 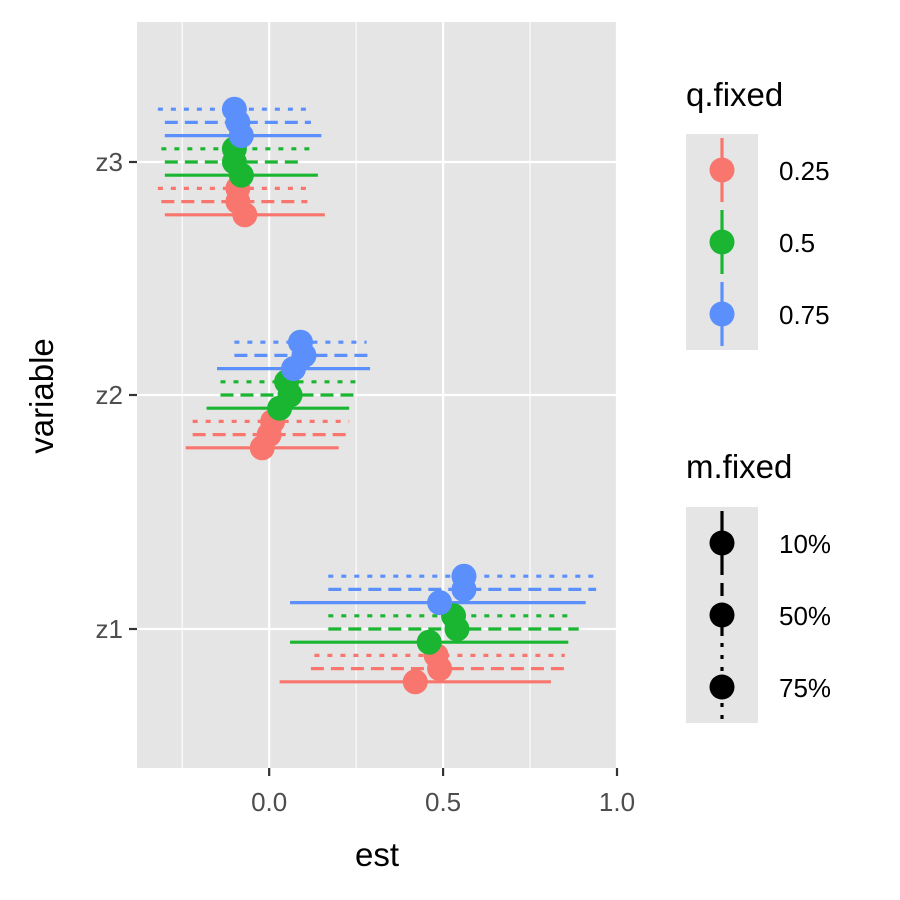 What do you see at coordinates (440, 603) in the screenshot?
I see `point-z1-q0.75-m10` at bounding box center [440, 603].